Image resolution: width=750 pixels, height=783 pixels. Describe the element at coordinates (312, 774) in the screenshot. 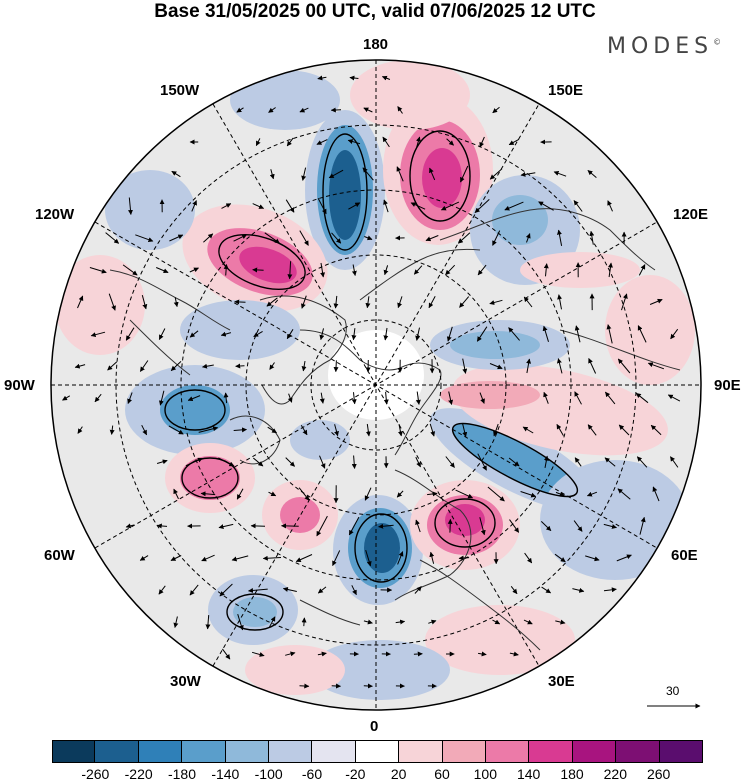

I see `colorbar-tick-label: -60` at that location.